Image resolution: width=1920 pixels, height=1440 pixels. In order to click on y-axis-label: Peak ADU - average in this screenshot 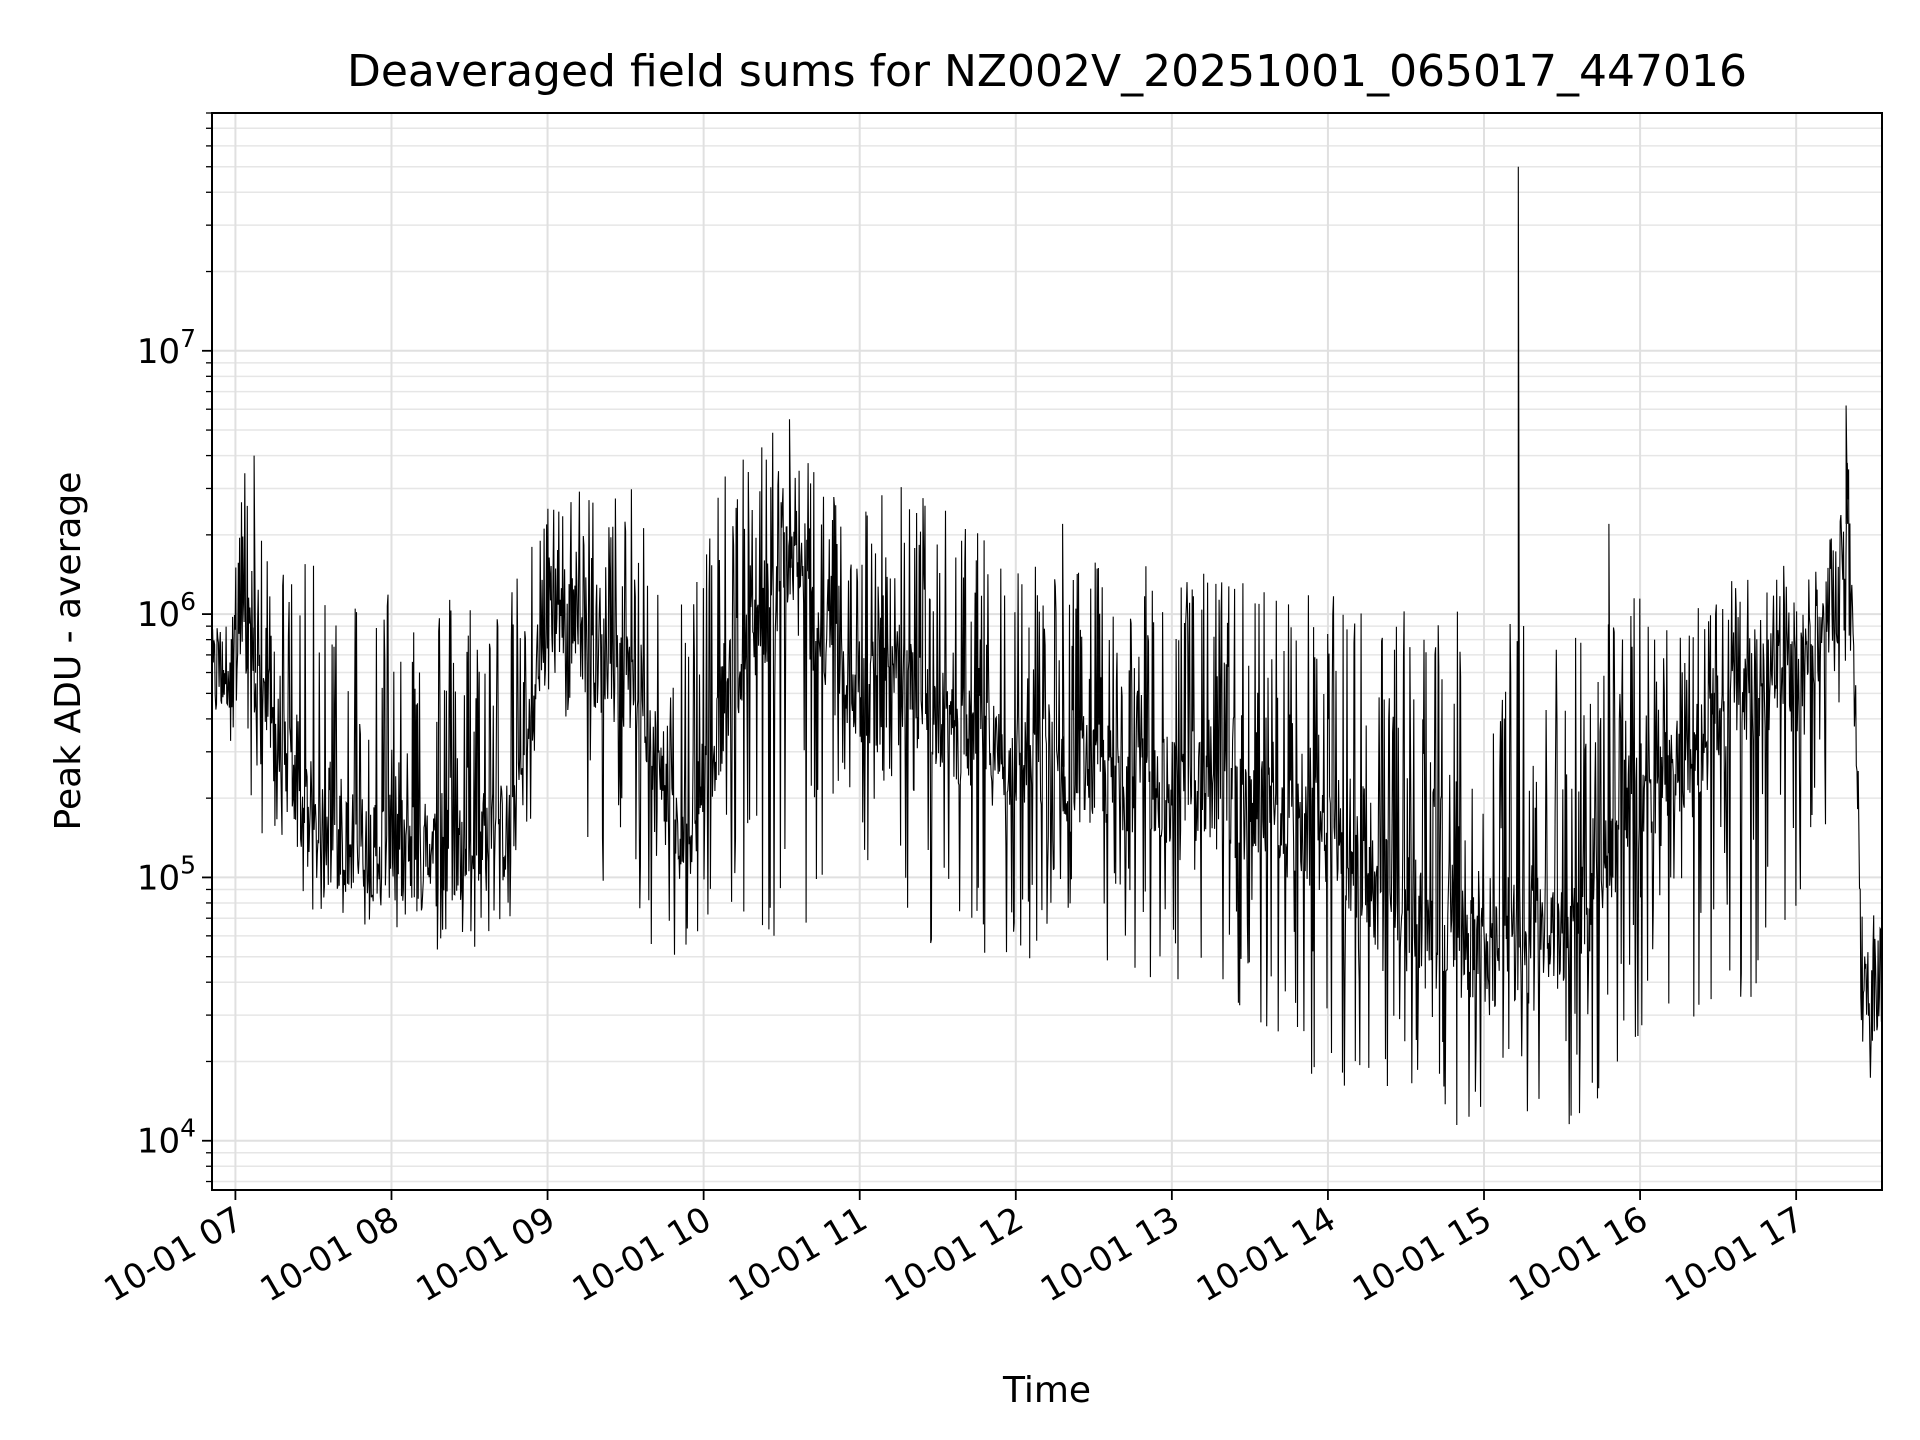, I will do `click(68, 651)`.